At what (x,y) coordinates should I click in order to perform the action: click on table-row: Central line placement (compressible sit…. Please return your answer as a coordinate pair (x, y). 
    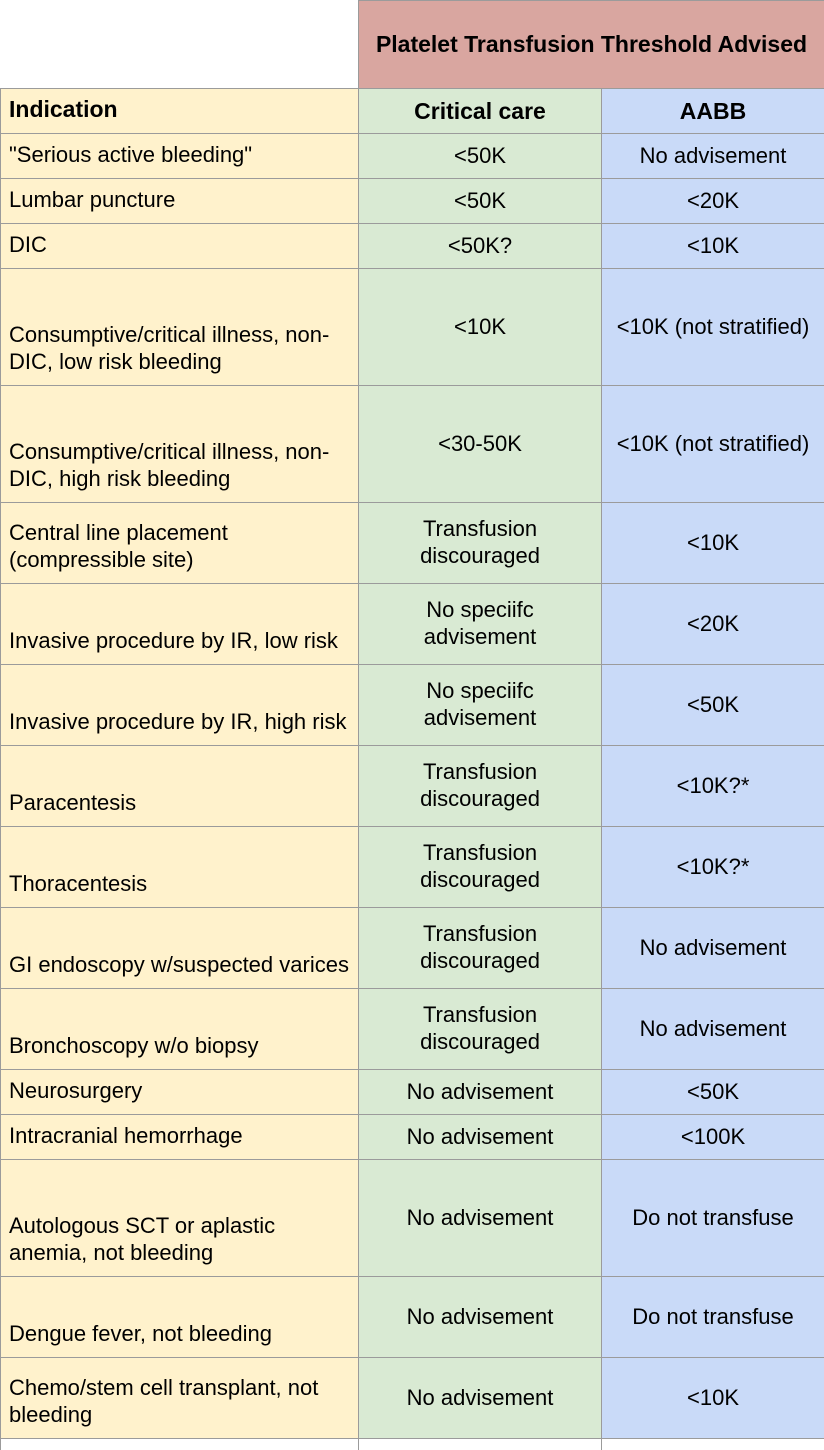
    Looking at the image, I should click on (412, 543).